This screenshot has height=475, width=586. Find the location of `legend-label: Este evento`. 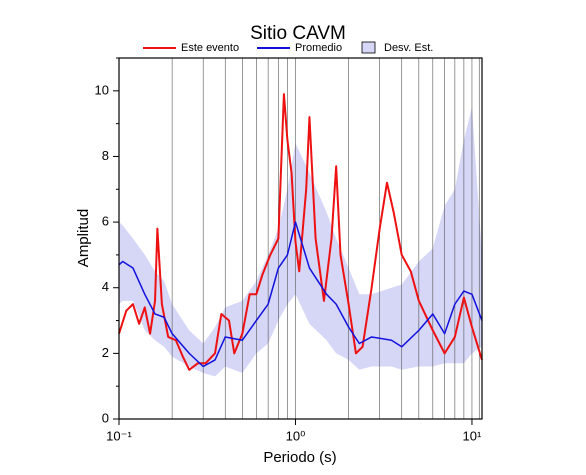

legend-label: Este evento is located at coordinates (210, 48).